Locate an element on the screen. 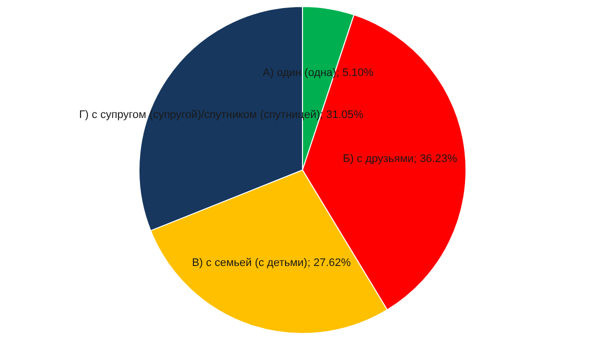 This screenshot has width=605, height=340. slice-label: В) с семьей (с детьми); 27.62% is located at coordinates (271, 263).